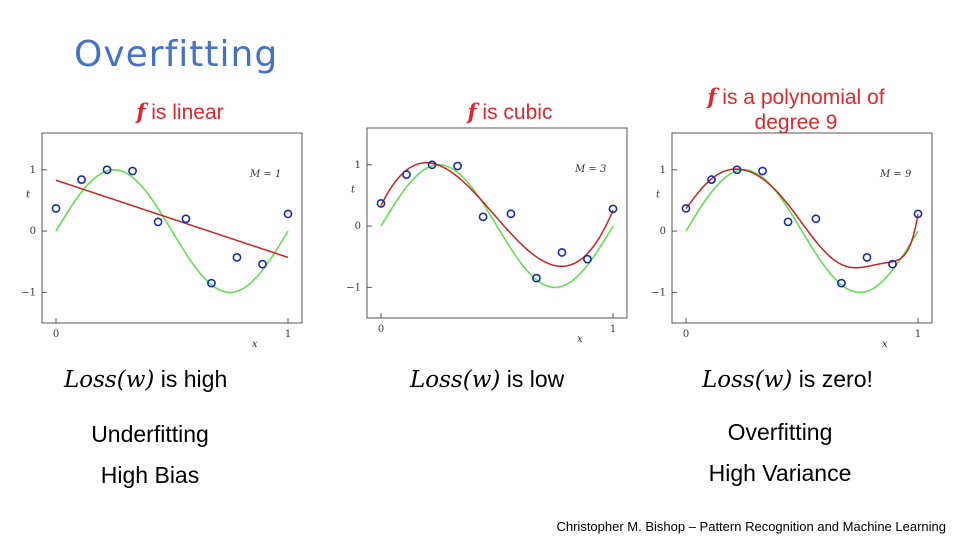  What do you see at coordinates (780, 432) in the screenshot?
I see `verdict-line1: Overfitting` at bounding box center [780, 432].